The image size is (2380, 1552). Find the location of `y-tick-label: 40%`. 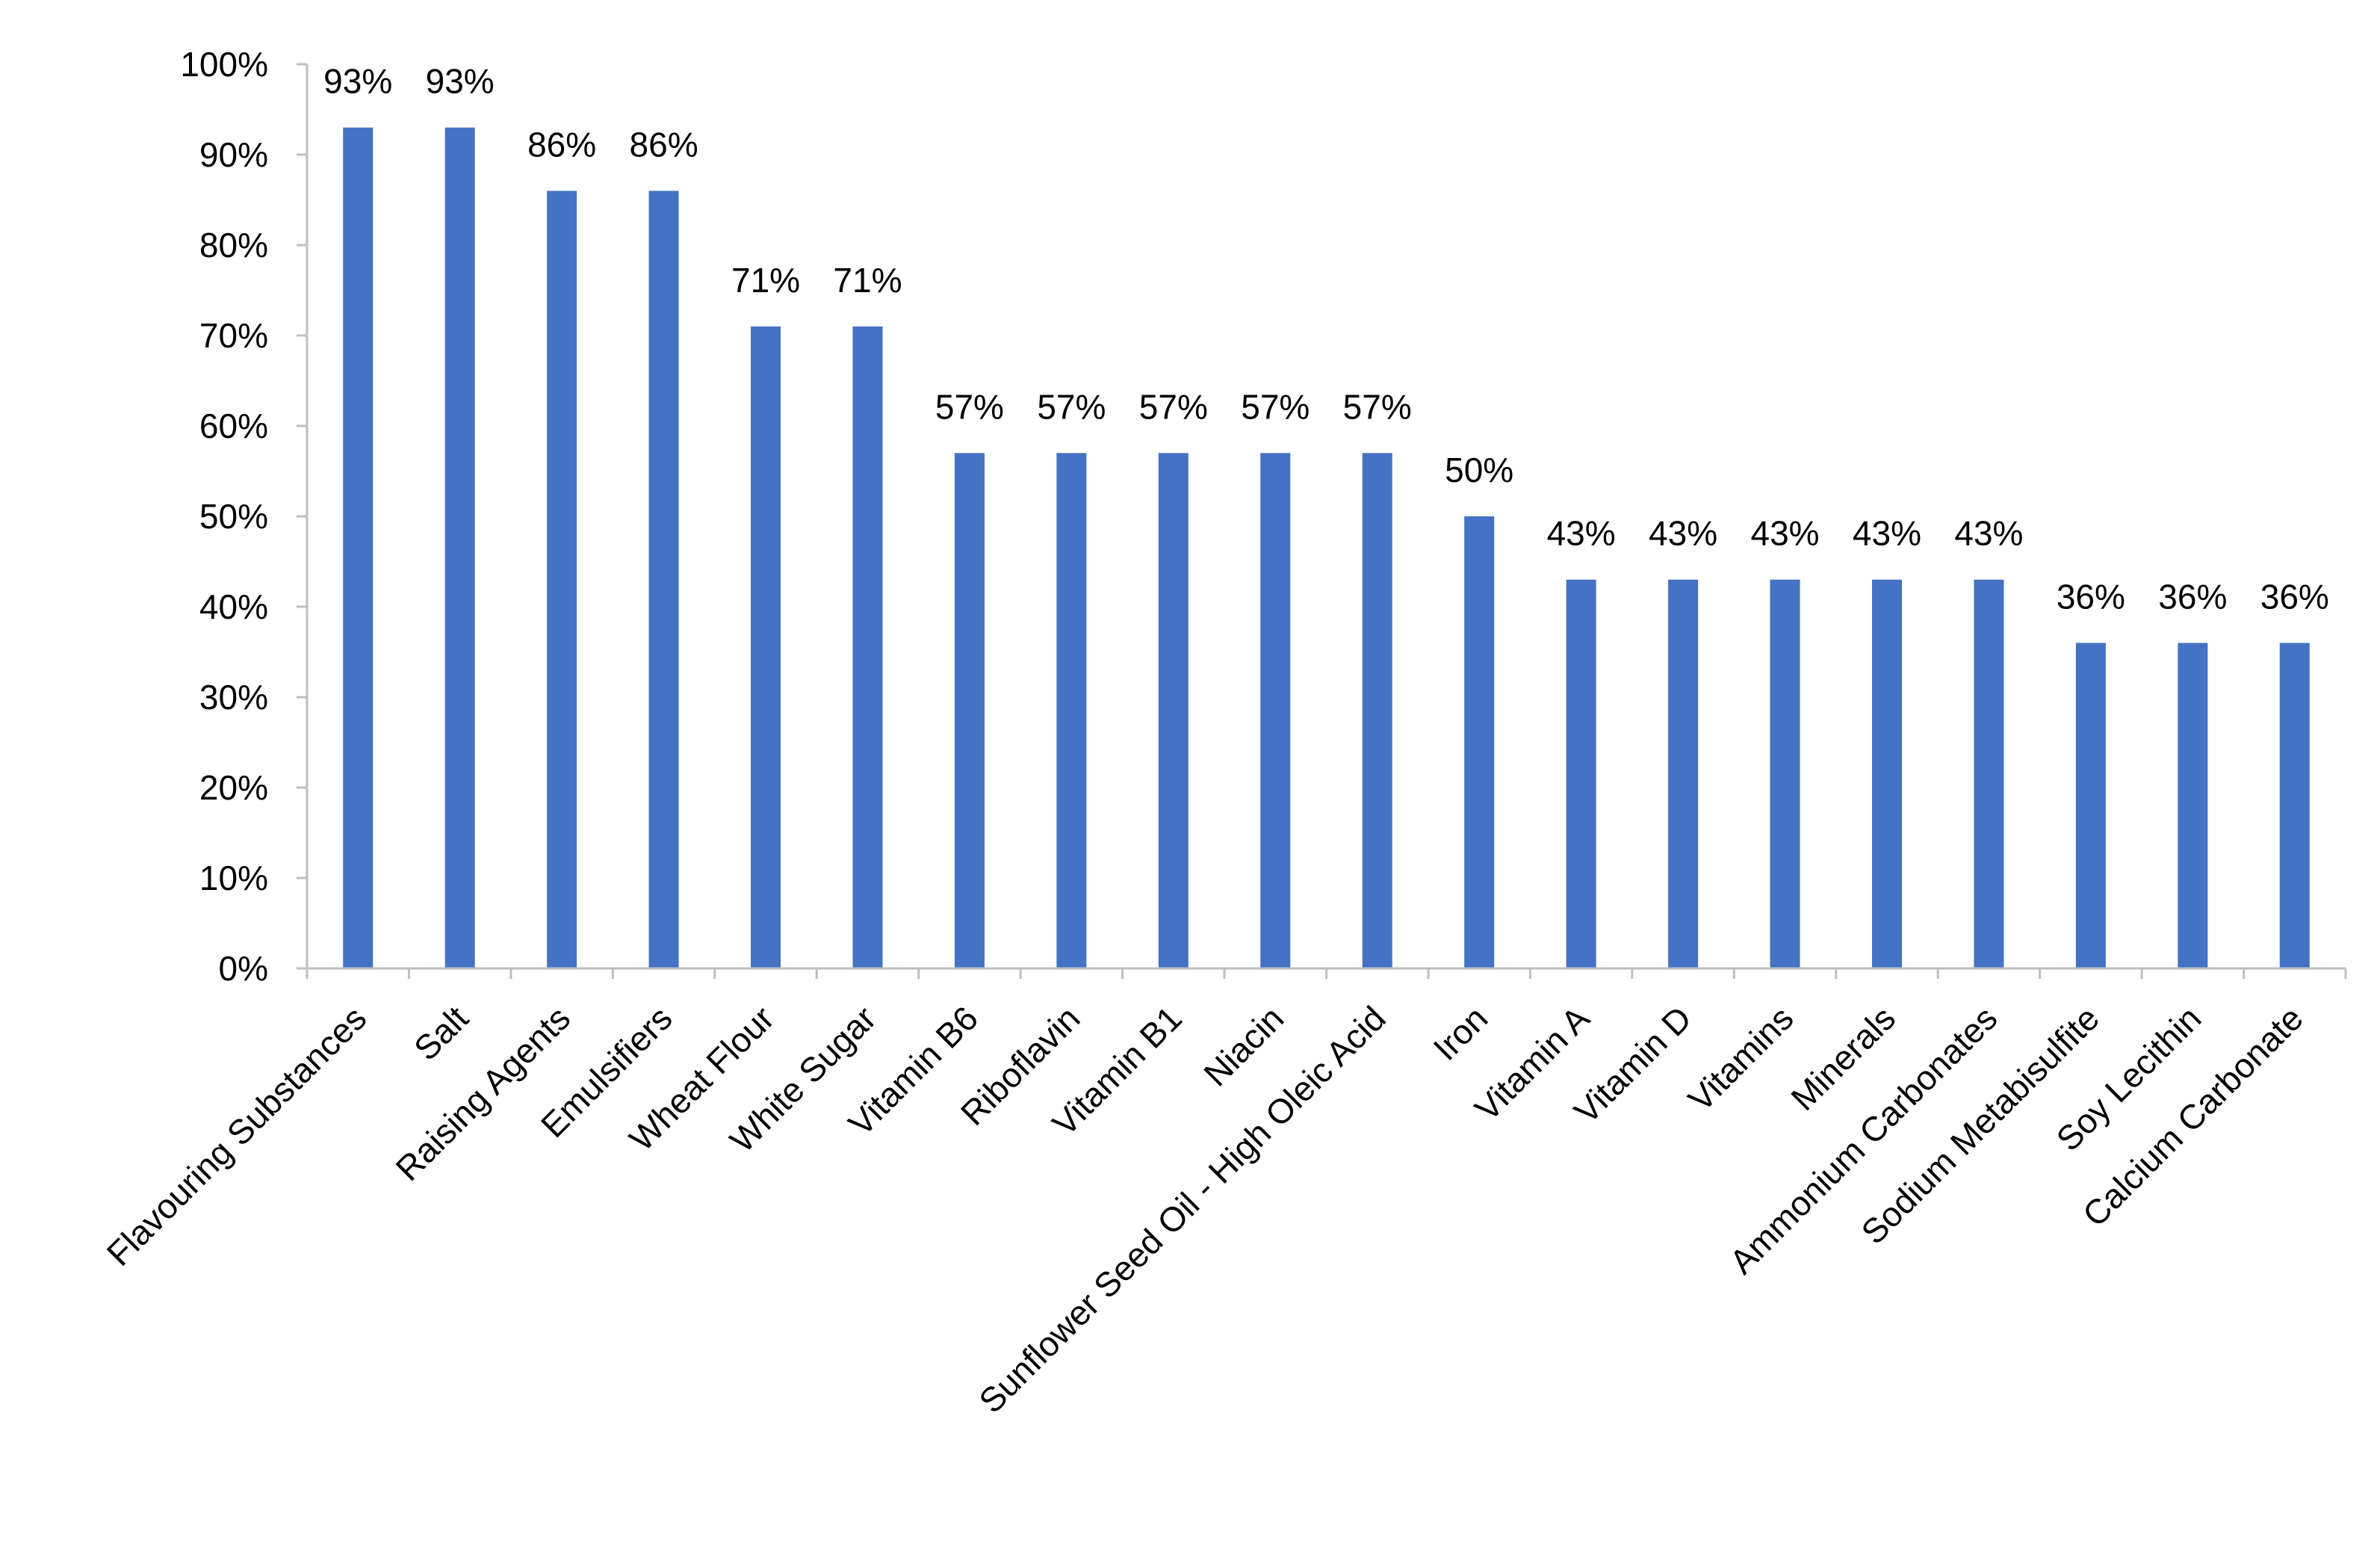

y-tick-label: 40% is located at coordinates (233, 606).